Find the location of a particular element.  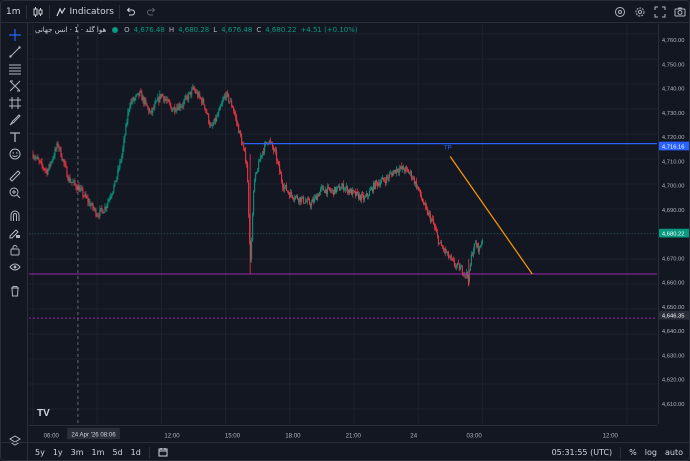

crosshair-tool is located at coordinates (14, 34).